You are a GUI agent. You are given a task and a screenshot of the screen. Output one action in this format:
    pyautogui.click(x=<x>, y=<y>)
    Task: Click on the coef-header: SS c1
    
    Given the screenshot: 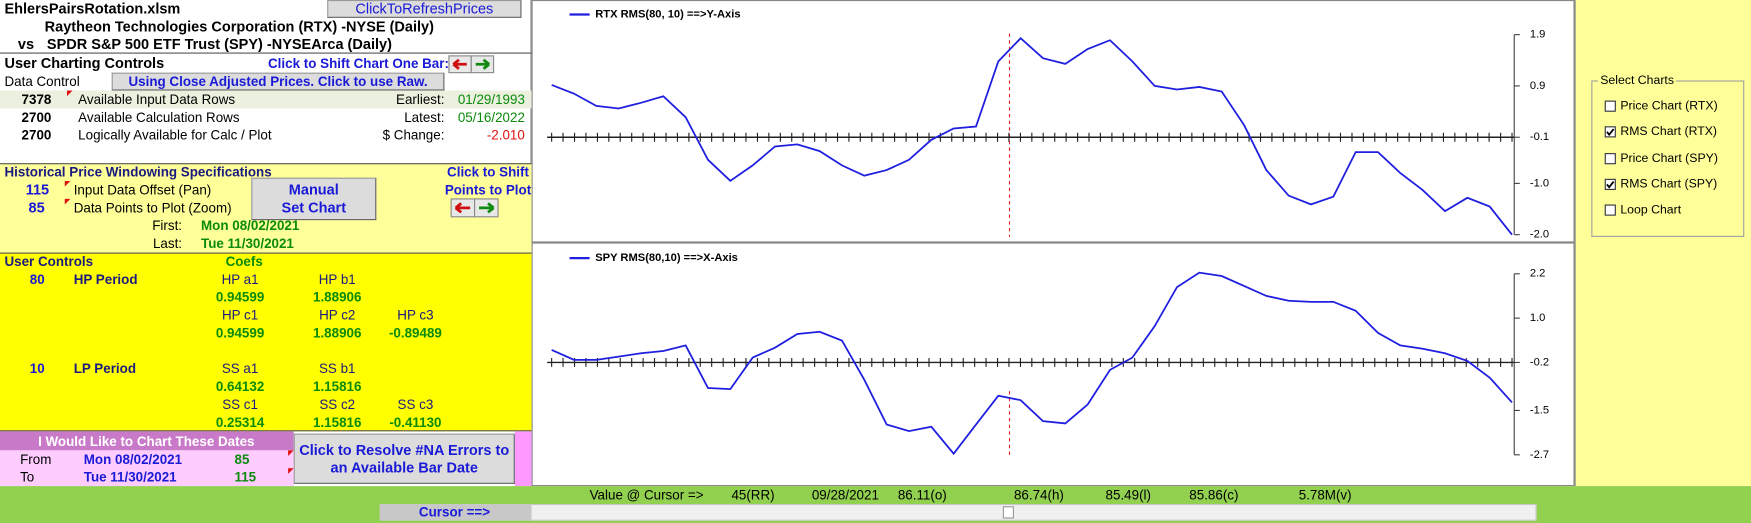 What is the action you would take?
    pyautogui.click(x=240, y=404)
    